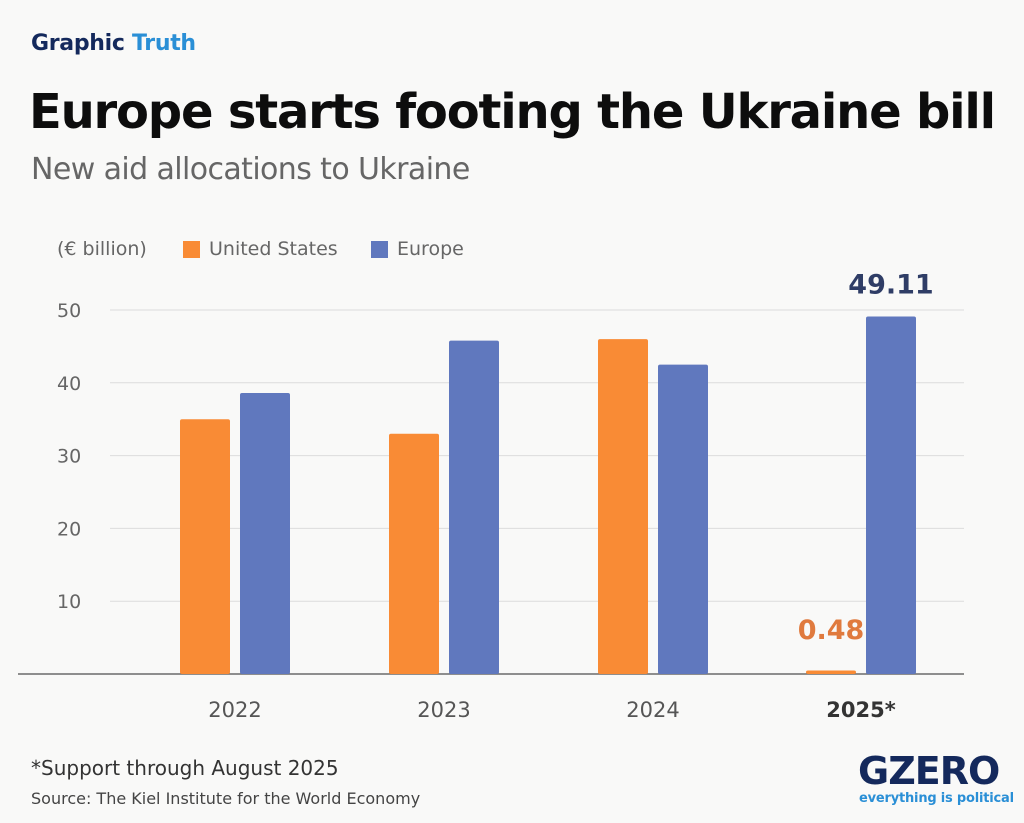  I want to click on legend-label-us: United States, so click(273, 249).